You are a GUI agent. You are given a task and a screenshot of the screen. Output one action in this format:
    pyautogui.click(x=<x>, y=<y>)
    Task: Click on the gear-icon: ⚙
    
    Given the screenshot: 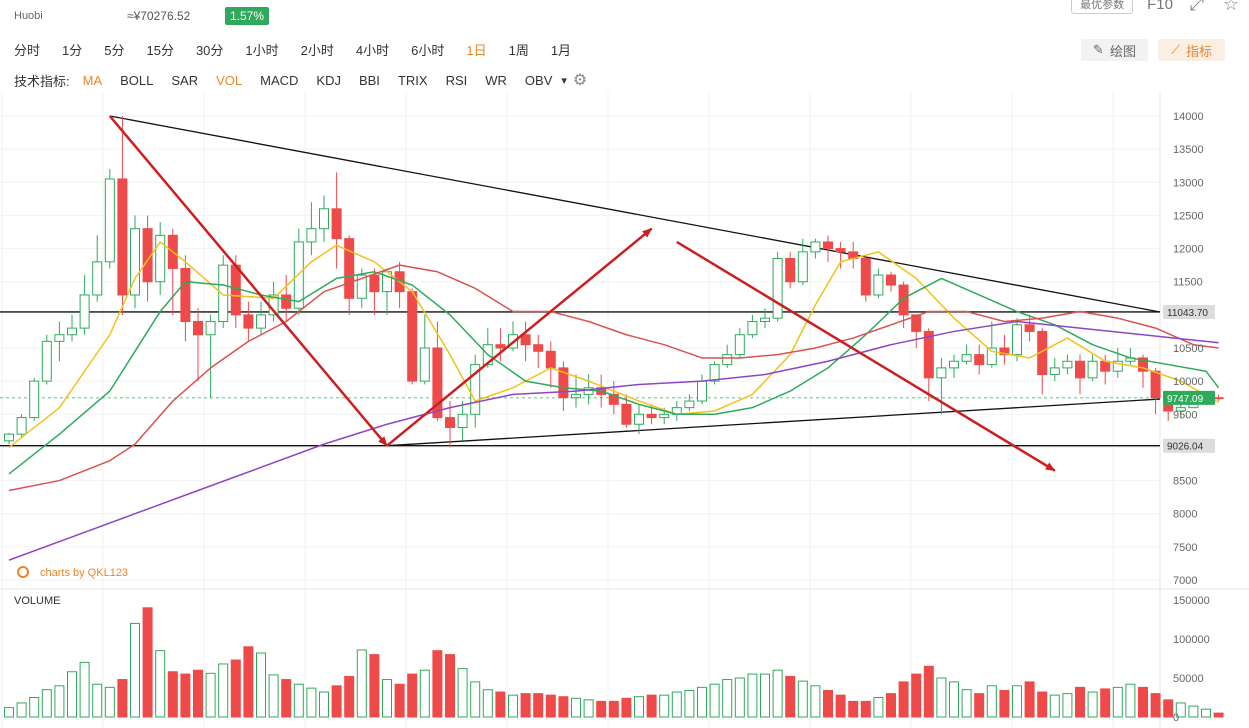 What is the action you would take?
    pyautogui.click(x=580, y=80)
    